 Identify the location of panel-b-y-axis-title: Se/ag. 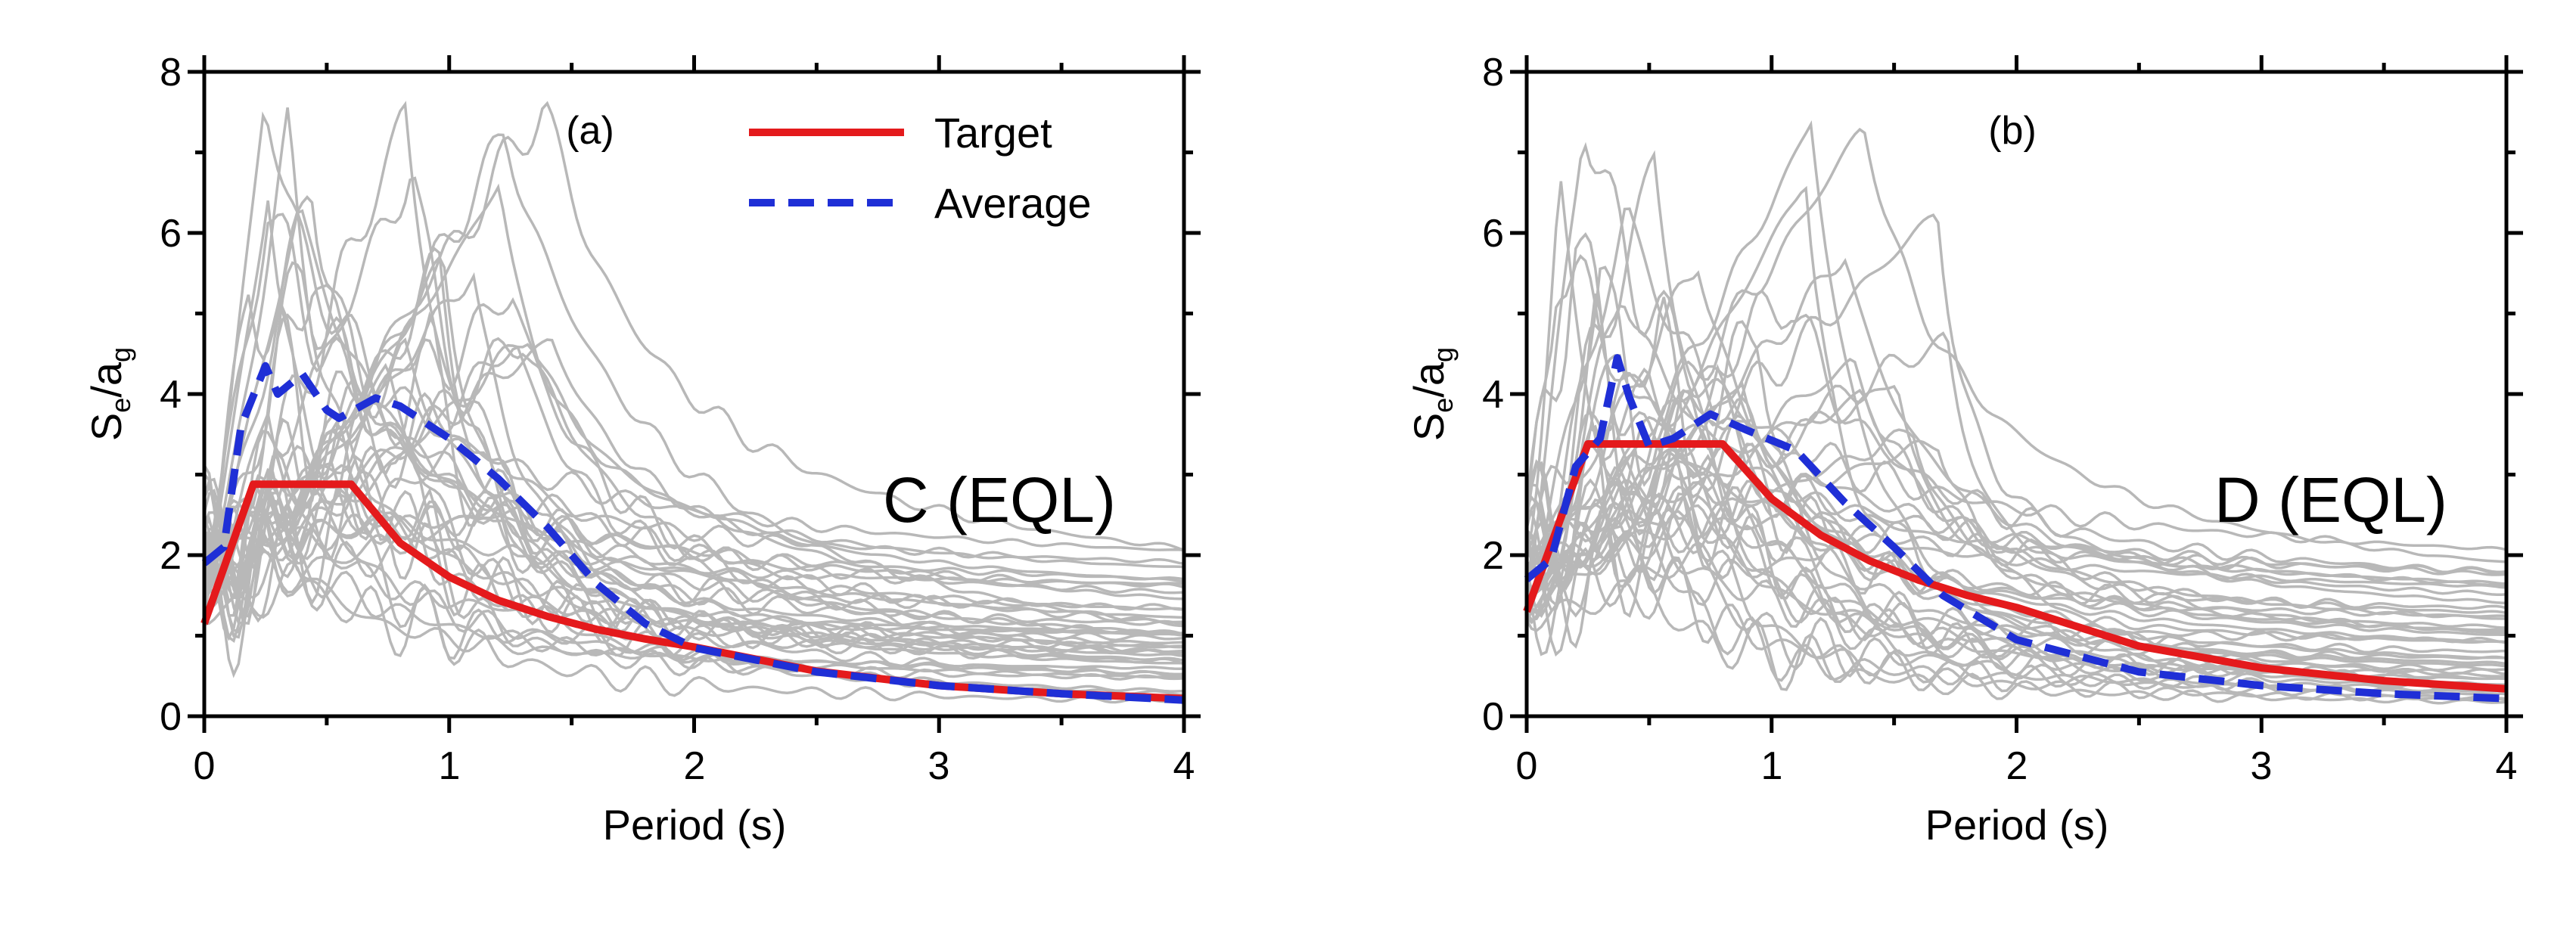
(1432, 394).